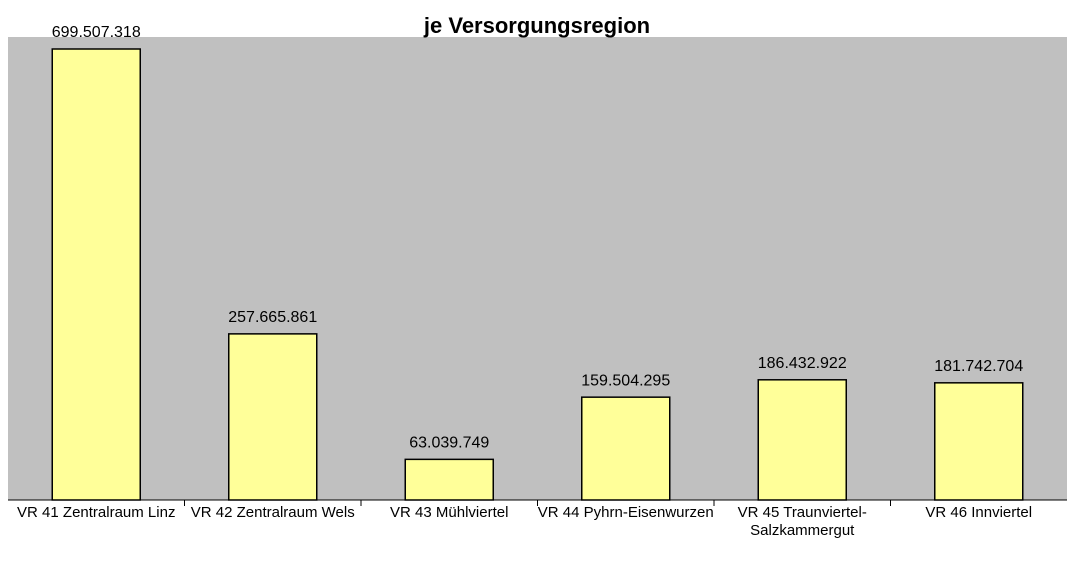  I want to click on value-label: 699.507.318, so click(96, 32).